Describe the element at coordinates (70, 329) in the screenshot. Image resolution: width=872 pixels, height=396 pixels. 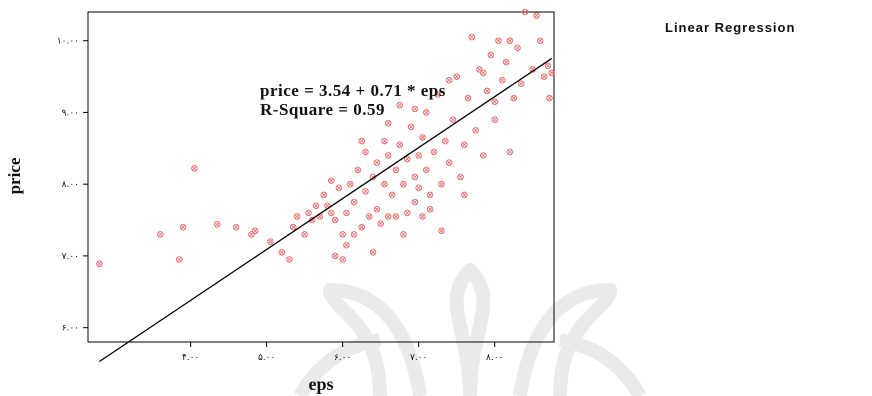
I see `y-tick-label: ۶.۰۰` at that location.